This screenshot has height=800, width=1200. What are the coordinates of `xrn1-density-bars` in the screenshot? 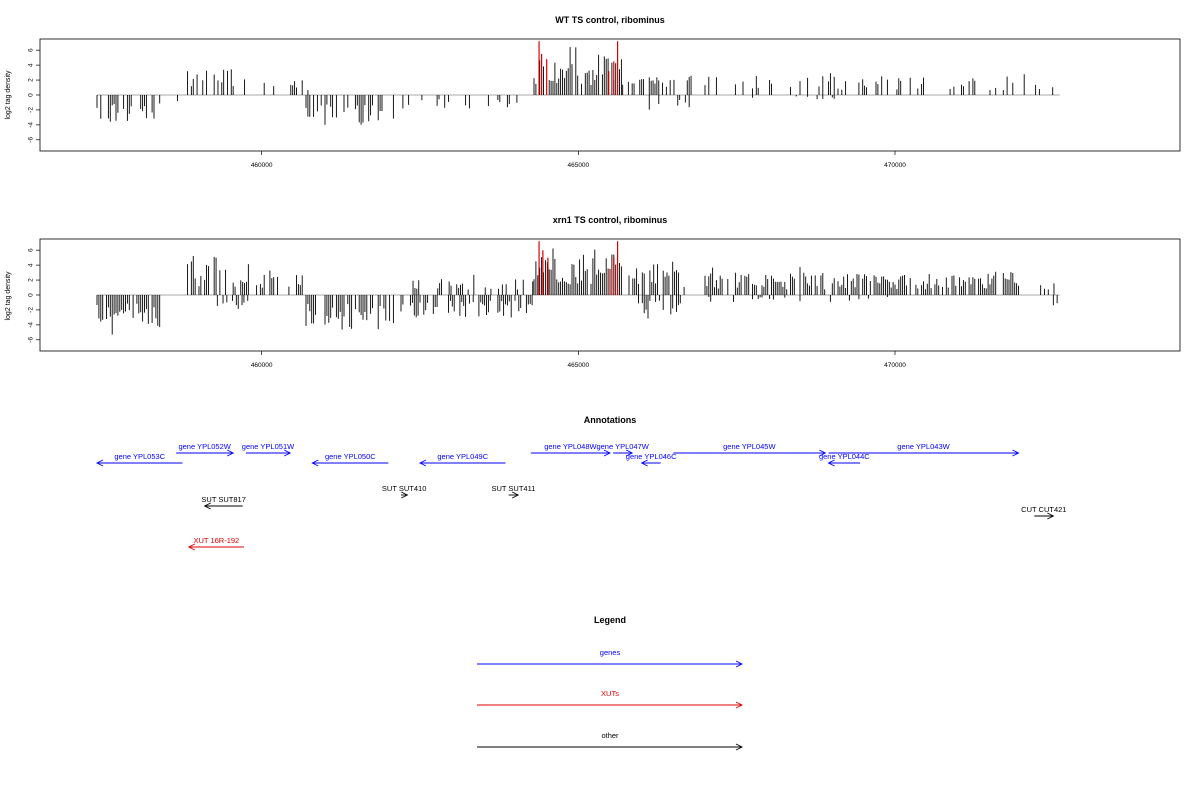 It's located at (578, 288).